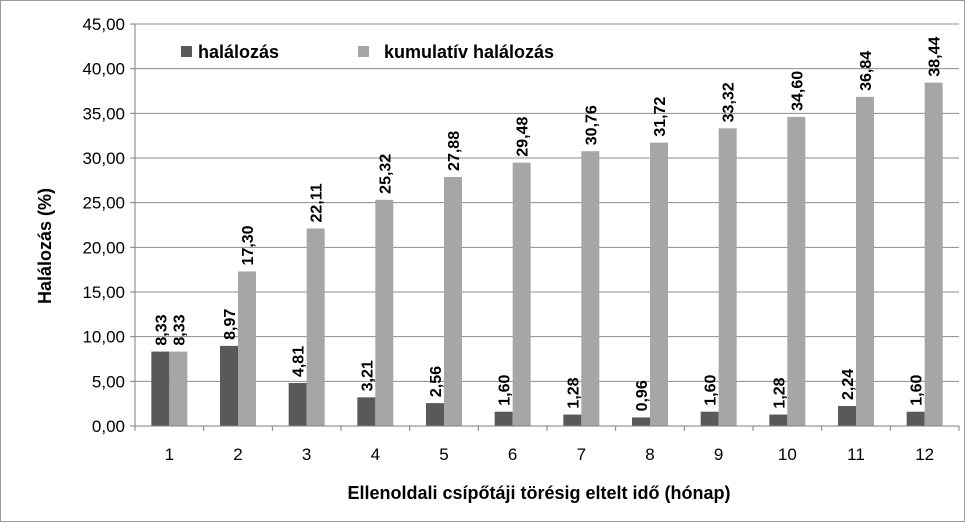 The width and height of the screenshot is (965, 522). Describe the element at coordinates (103, 337) in the screenshot. I see `y-tick-label: 10,00` at that location.